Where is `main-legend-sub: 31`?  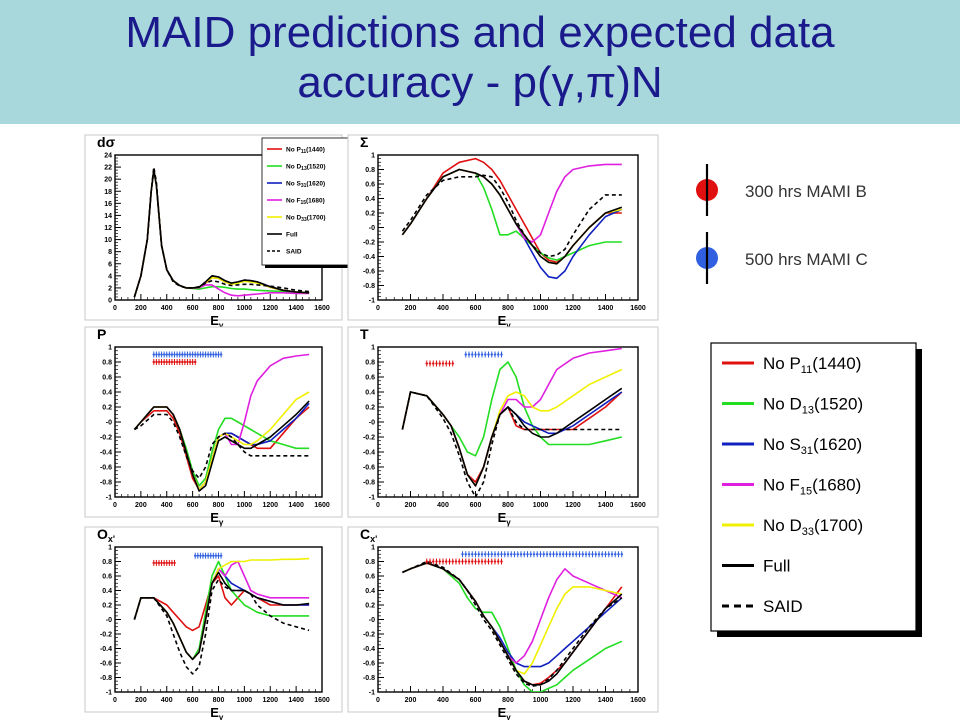 main-legend-sub: 31 is located at coordinates (807, 451).